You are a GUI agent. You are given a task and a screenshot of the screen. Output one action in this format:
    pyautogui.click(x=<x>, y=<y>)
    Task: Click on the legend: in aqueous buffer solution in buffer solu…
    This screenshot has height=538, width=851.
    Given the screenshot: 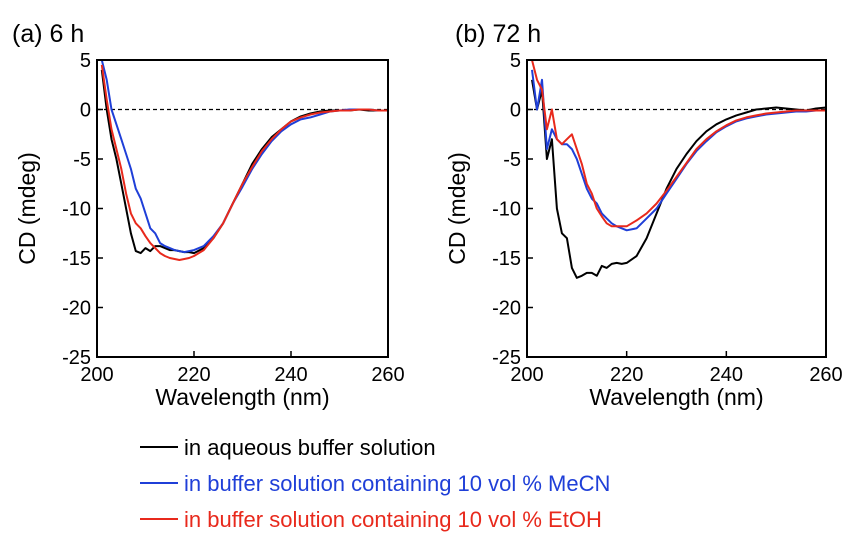 What is the action you would take?
    pyautogui.click(x=375, y=483)
    